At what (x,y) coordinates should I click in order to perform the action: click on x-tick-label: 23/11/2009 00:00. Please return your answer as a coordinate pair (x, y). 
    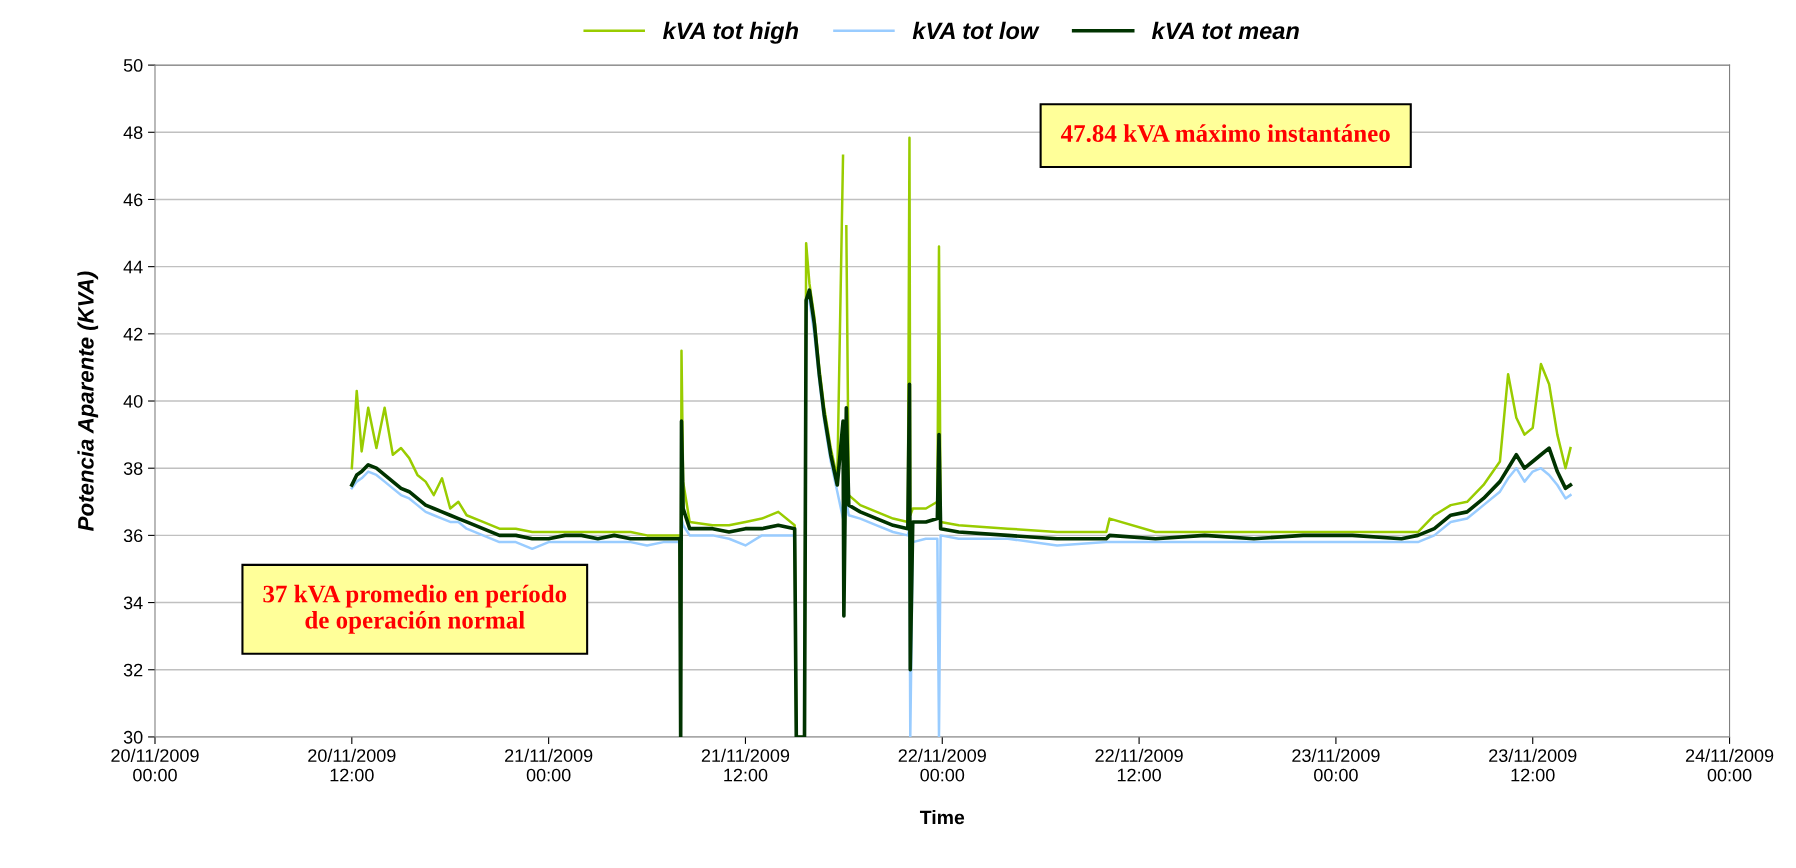
    Looking at the image, I should click on (1336, 765).